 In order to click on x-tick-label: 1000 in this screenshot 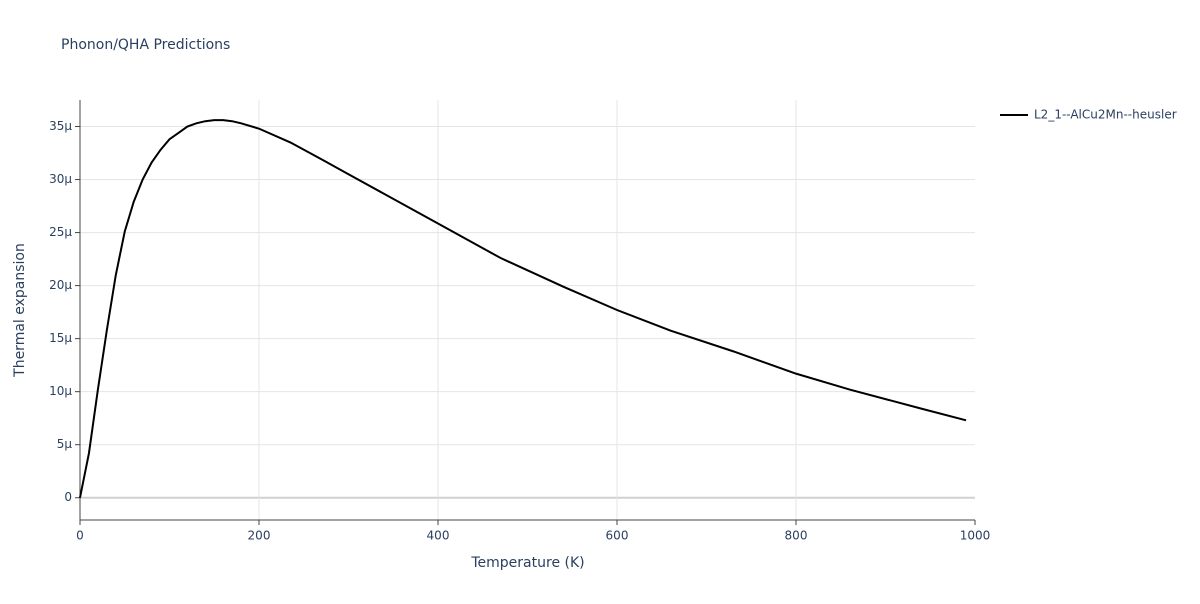, I will do `click(975, 536)`.